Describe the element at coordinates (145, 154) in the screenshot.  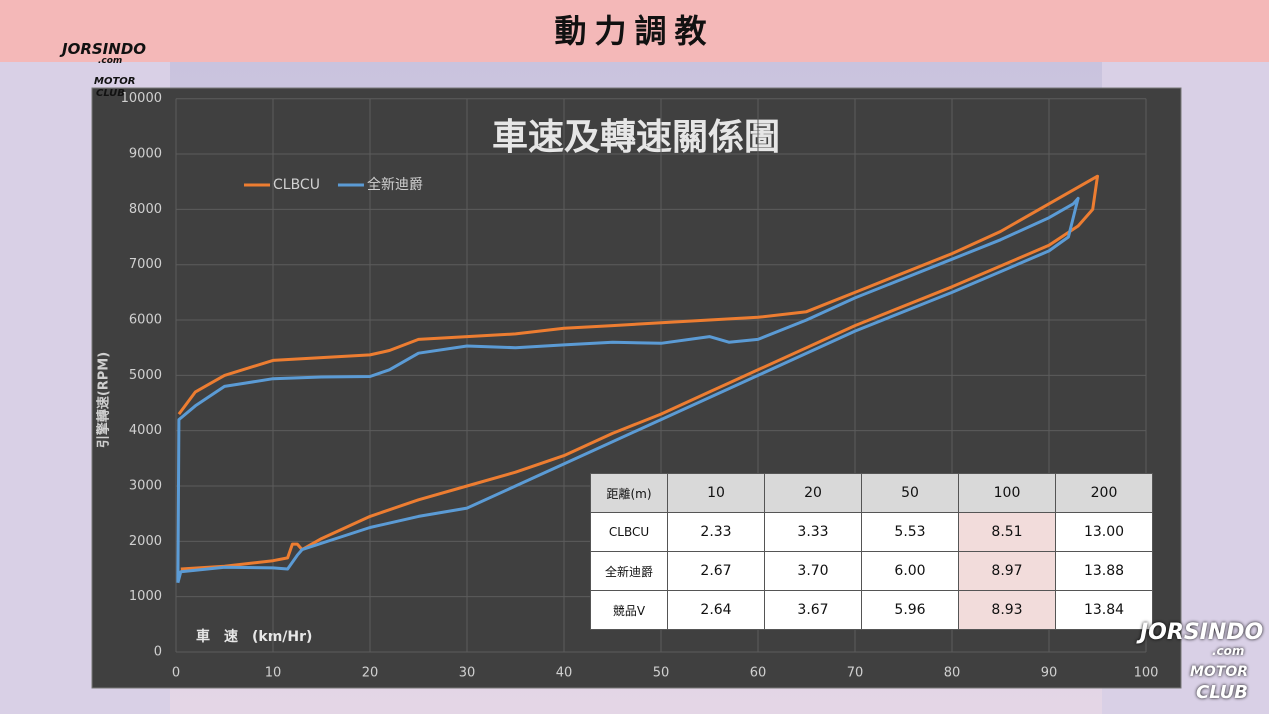
I see `y-tick-label: 9000` at that location.